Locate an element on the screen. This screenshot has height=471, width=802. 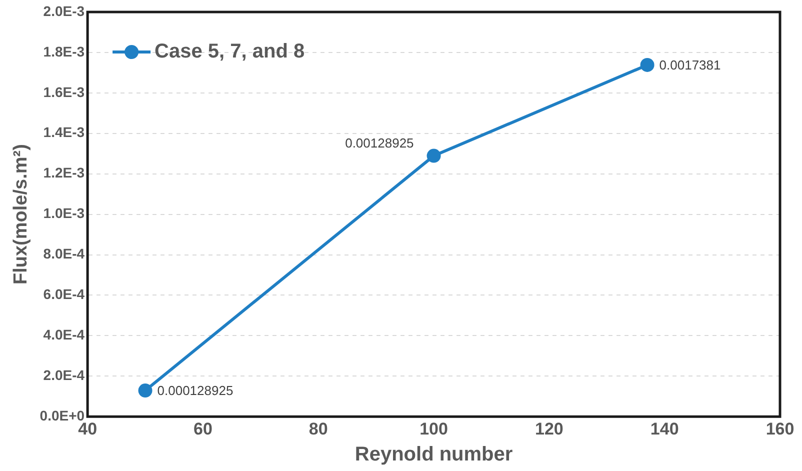
x-tick-label: 160 is located at coordinates (780, 428).